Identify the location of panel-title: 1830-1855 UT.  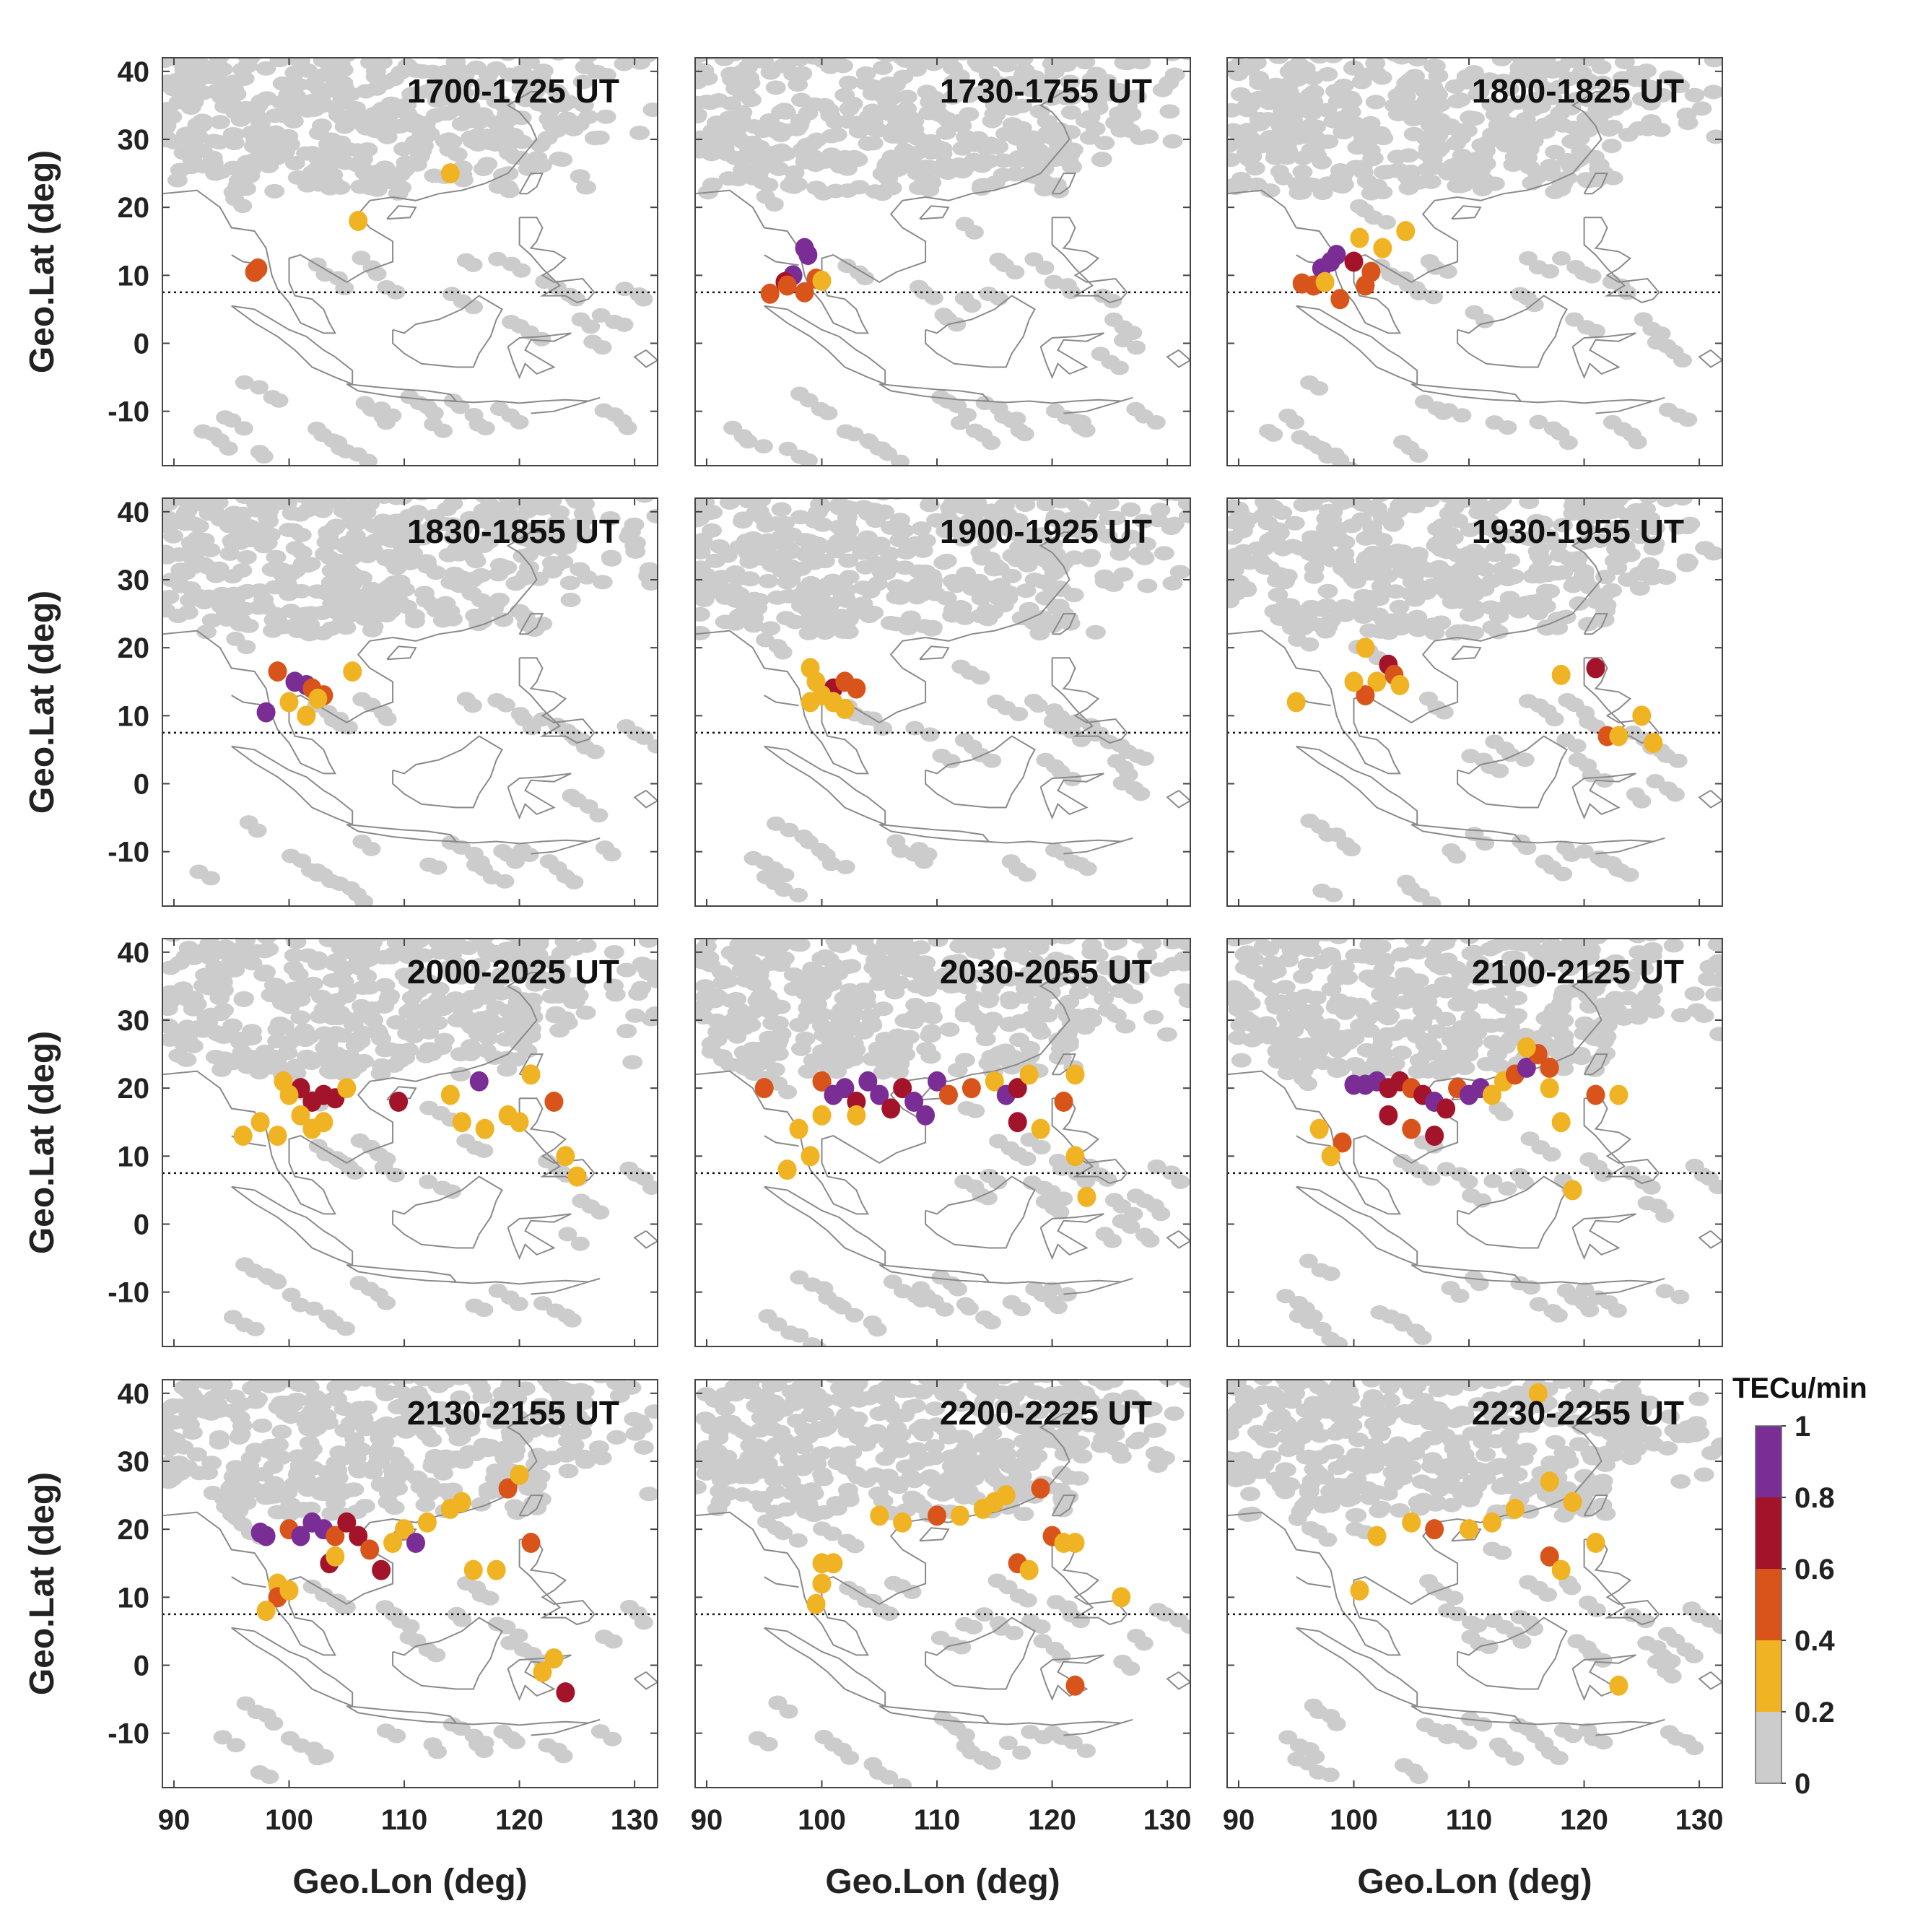
(513, 531).